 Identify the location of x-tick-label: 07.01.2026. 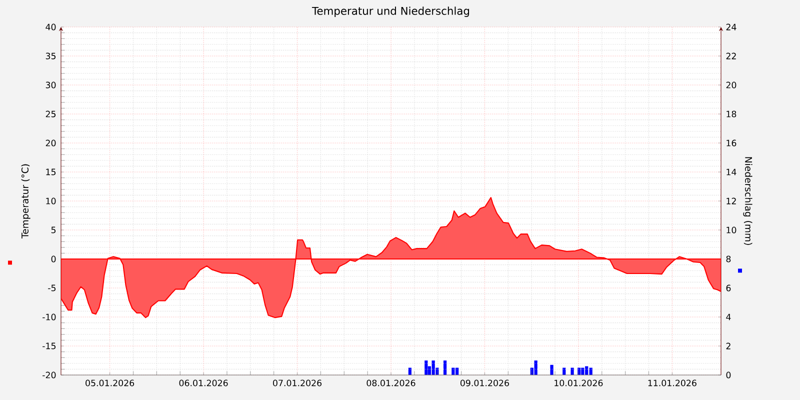
(297, 383).